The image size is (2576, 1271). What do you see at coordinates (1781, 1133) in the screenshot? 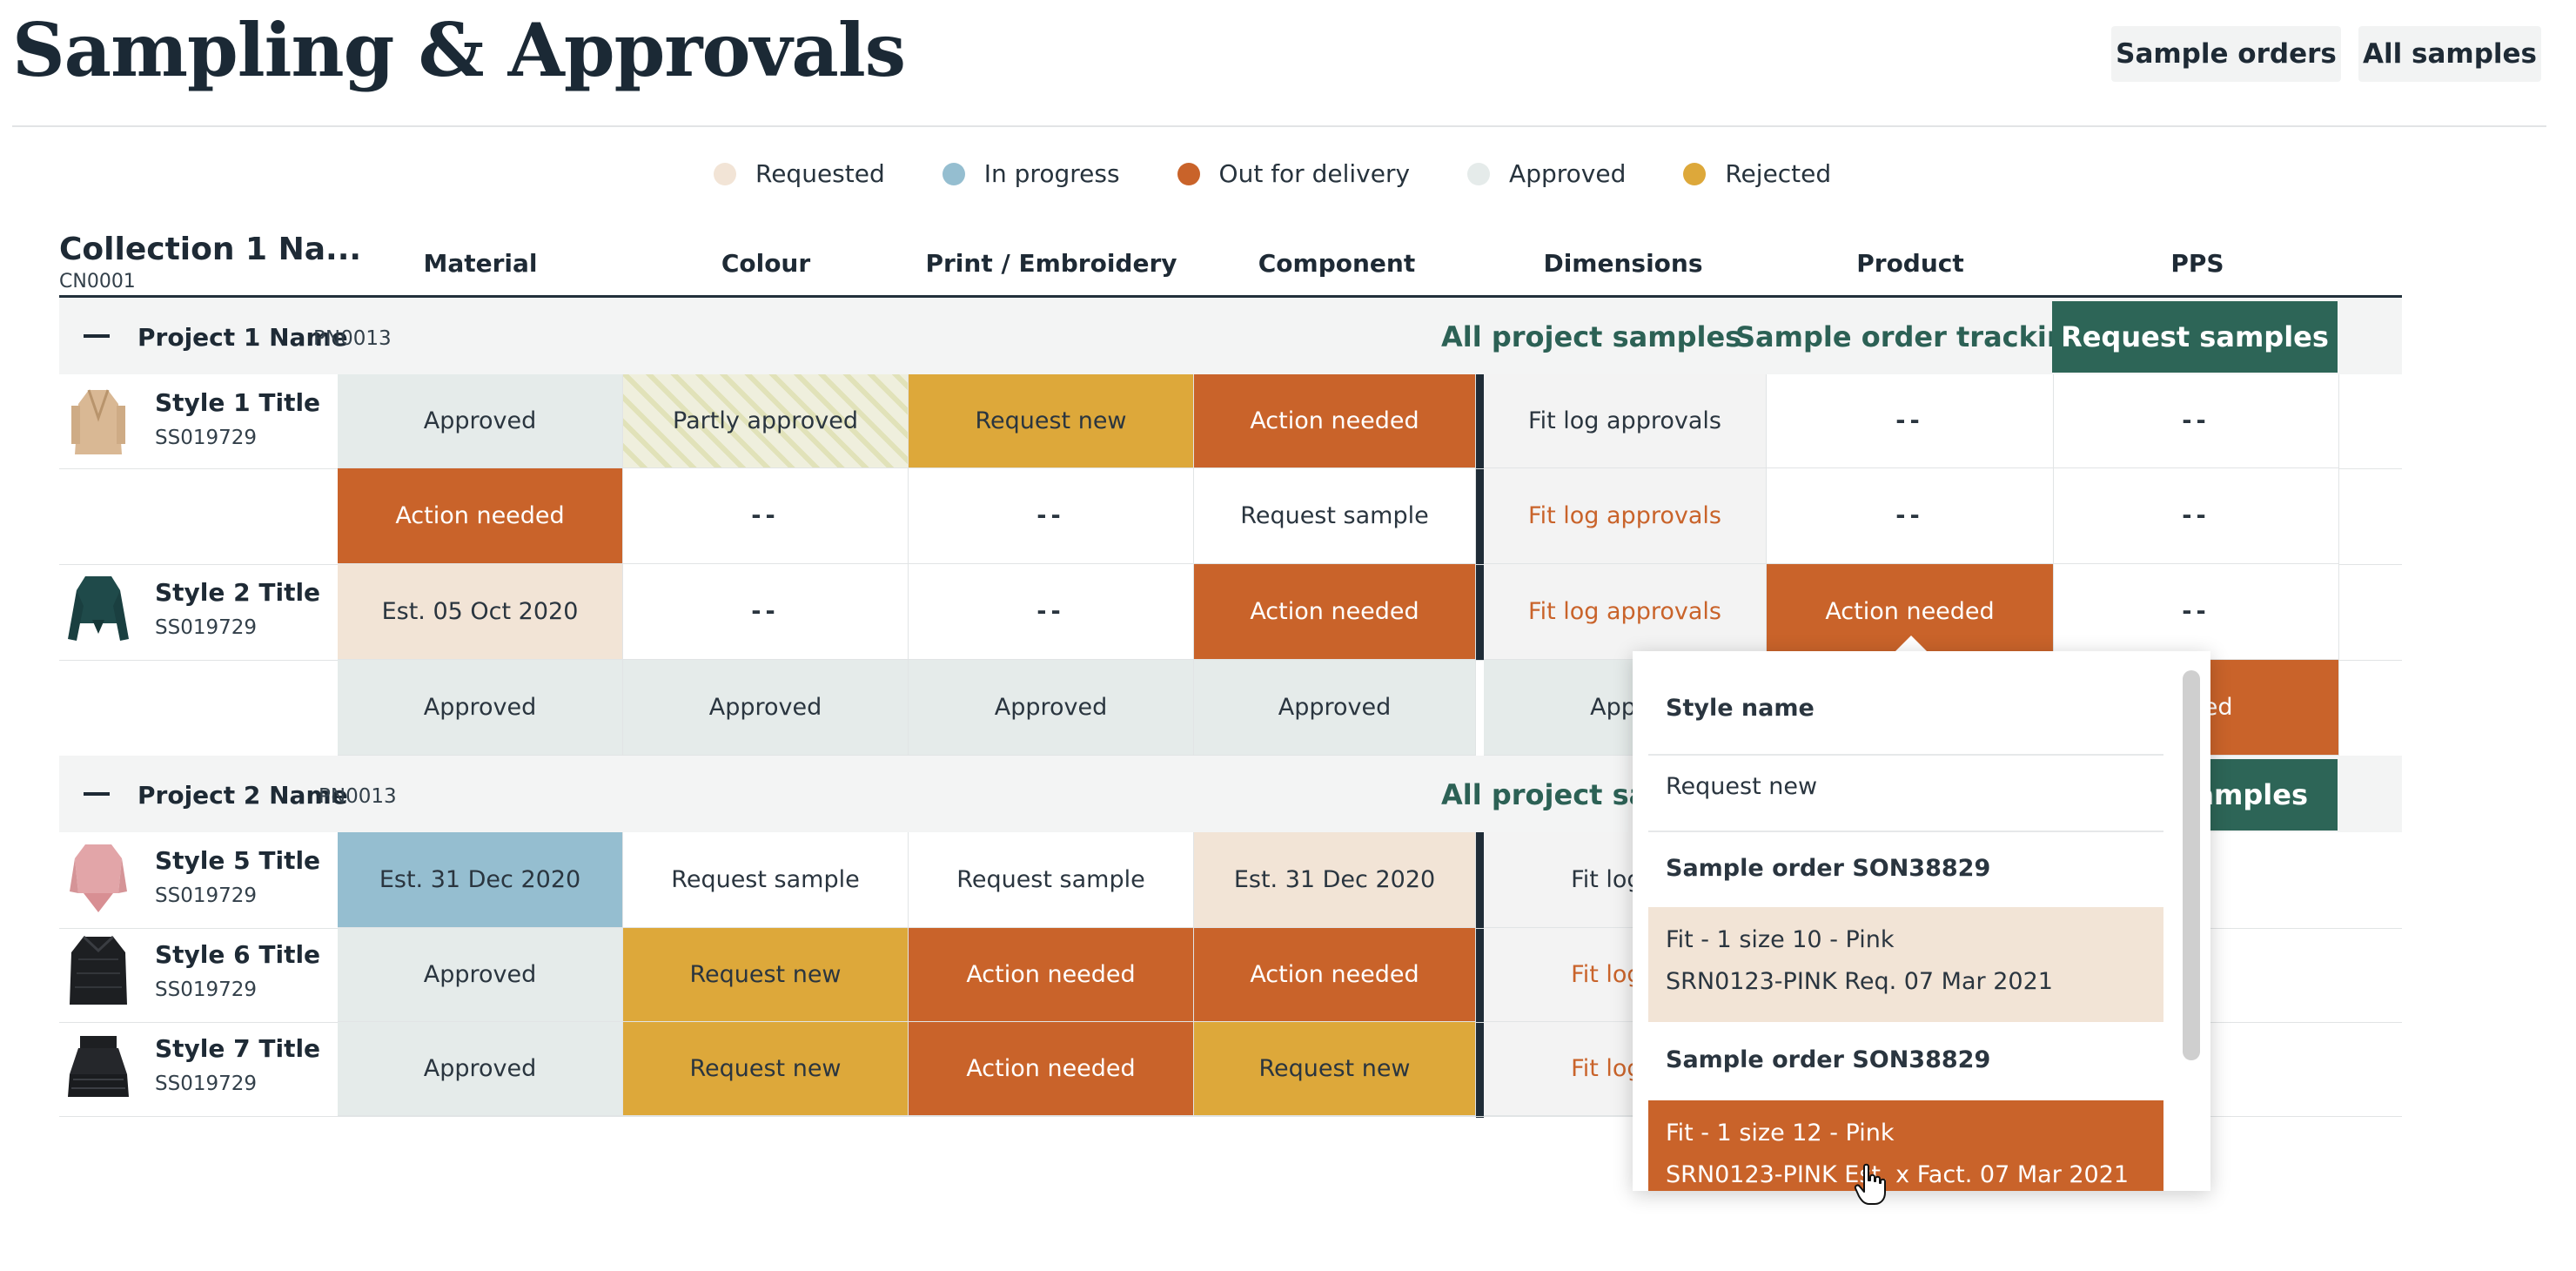
I see `popup-item-line1: Fit - 1 size 12 - Pink` at bounding box center [1781, 1133].